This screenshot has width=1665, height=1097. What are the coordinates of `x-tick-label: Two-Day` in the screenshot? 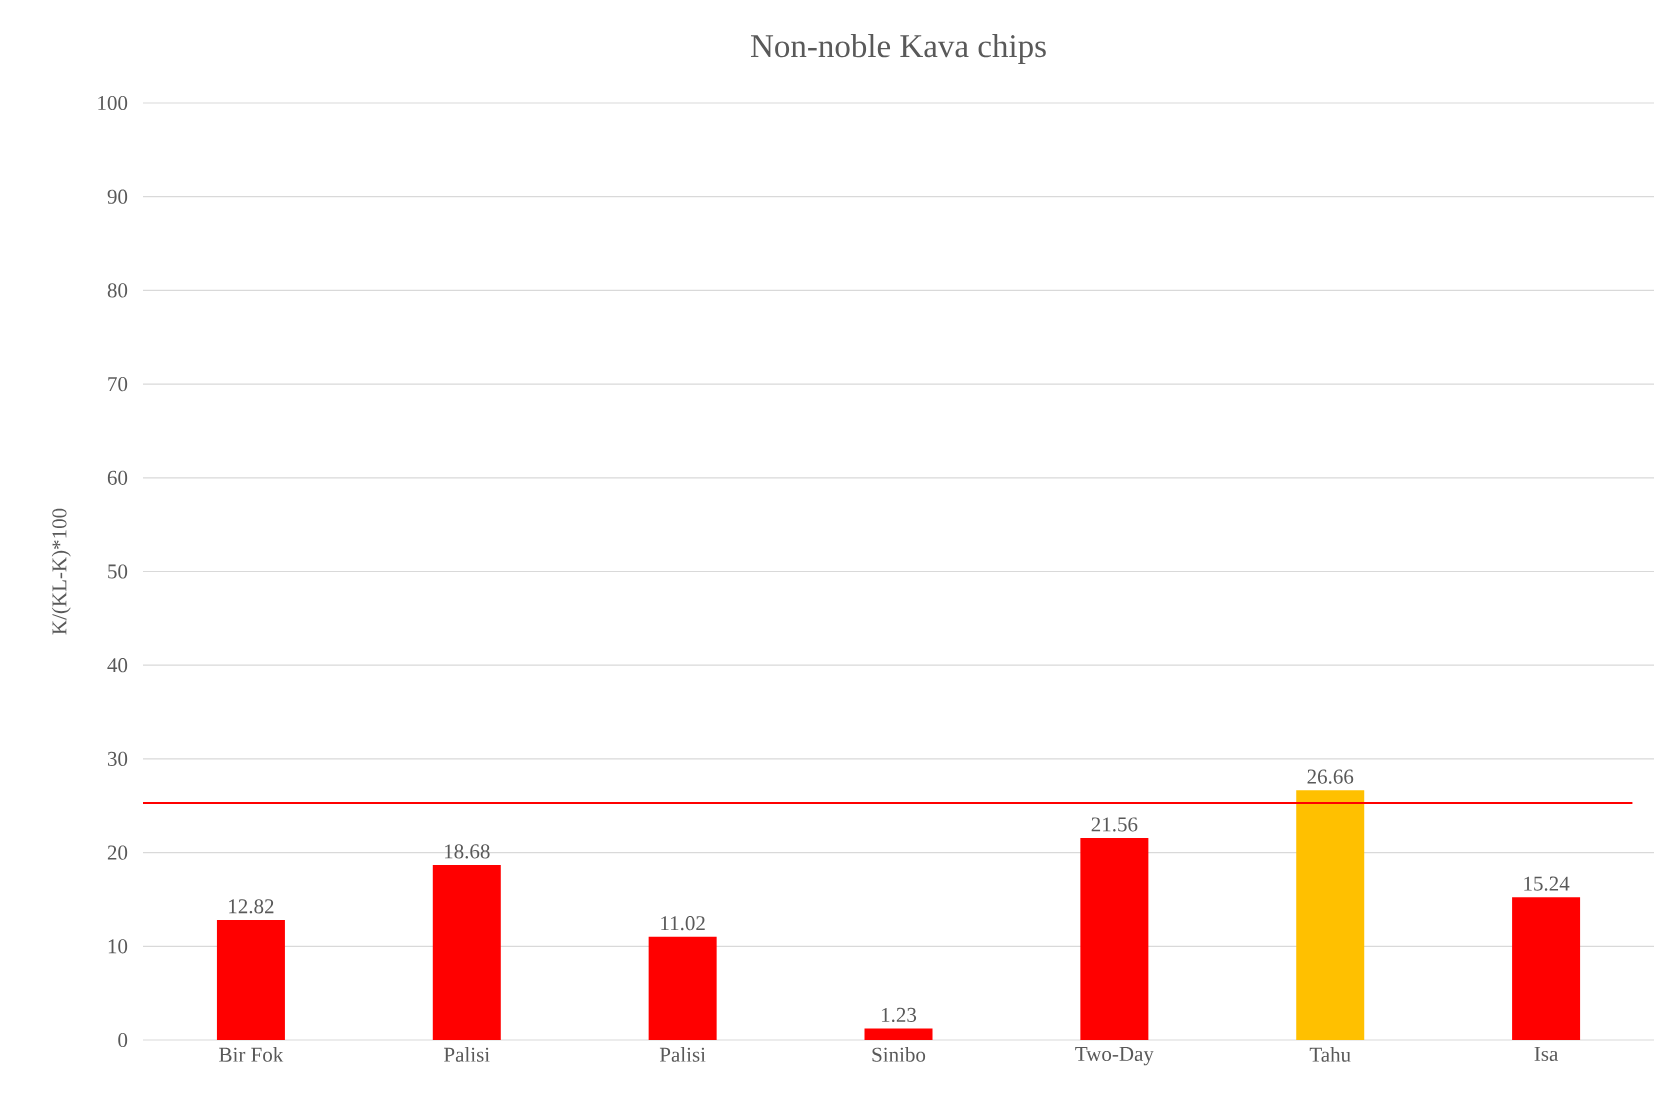 It's located at (1114, 1056).